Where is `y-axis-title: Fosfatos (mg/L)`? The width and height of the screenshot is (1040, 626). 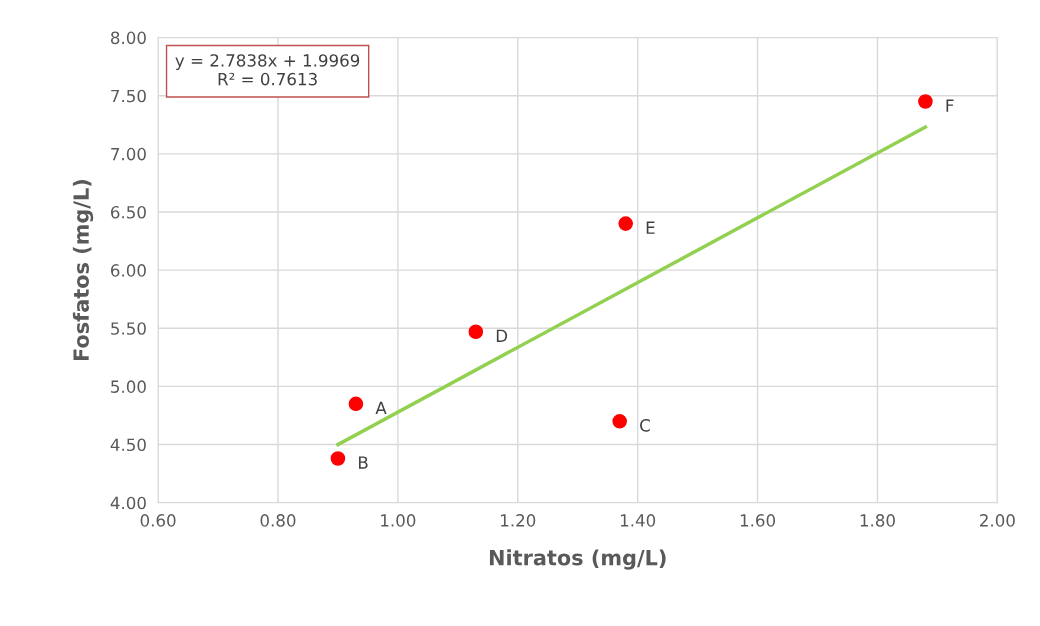 y-axis-title: Fosfatos (mg/L) is located at coordinates (83, 270).